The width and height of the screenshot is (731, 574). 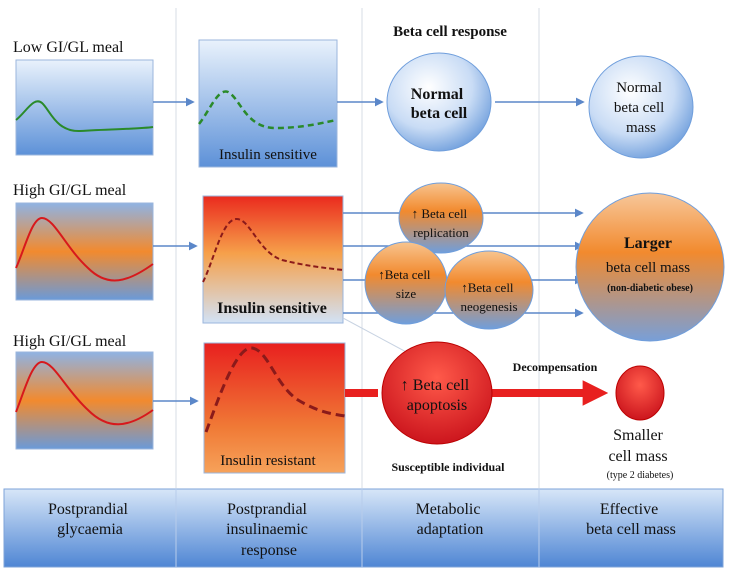 I want to click on circle-apoptosis, so click(x=437, y=393).